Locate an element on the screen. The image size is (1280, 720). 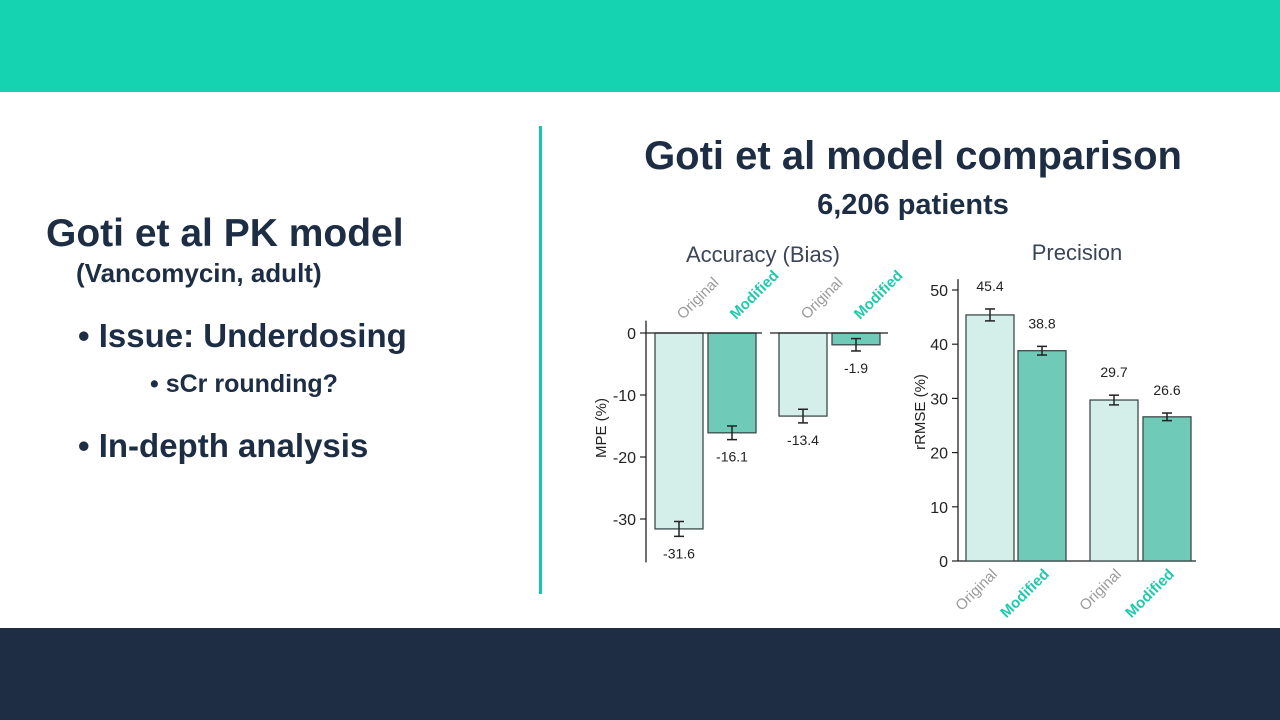
bullet-item: • In-depth analysis is located at coordinates (223, 445).